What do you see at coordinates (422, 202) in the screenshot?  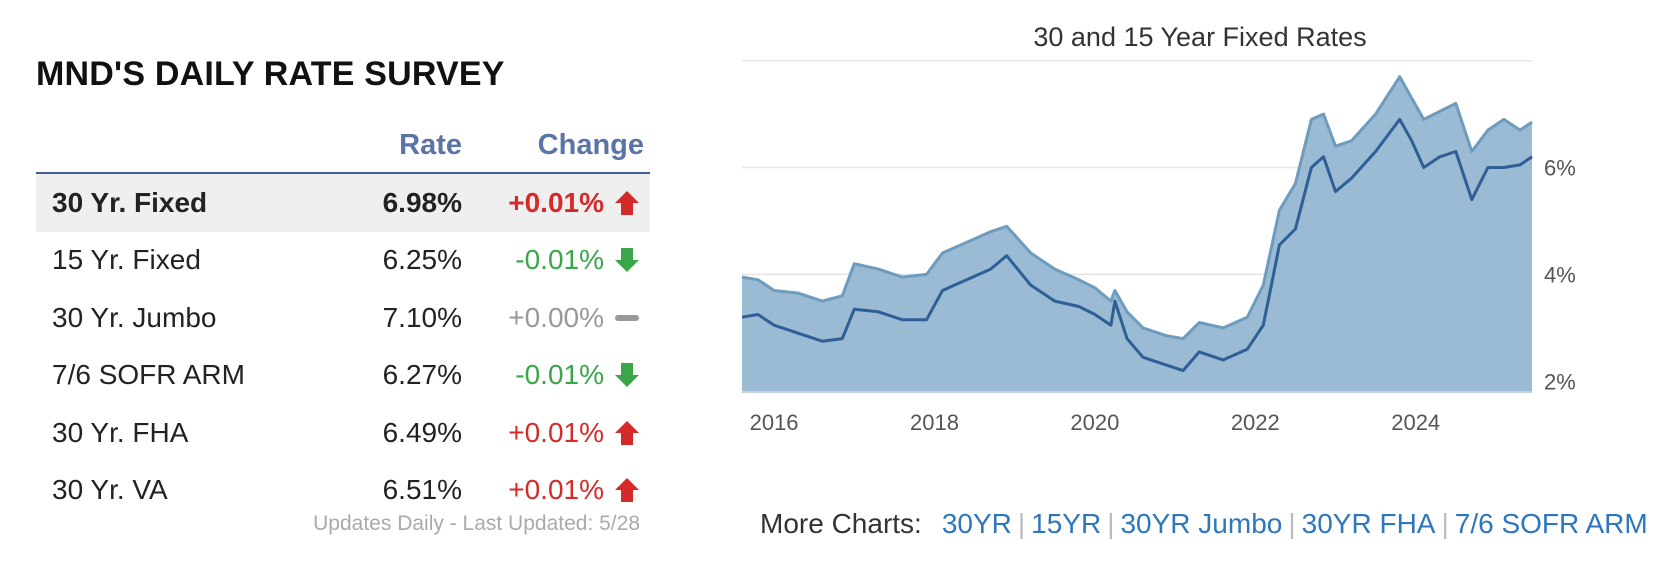 I see `rate-value: 6.98%` at bounding box center [422, 202].